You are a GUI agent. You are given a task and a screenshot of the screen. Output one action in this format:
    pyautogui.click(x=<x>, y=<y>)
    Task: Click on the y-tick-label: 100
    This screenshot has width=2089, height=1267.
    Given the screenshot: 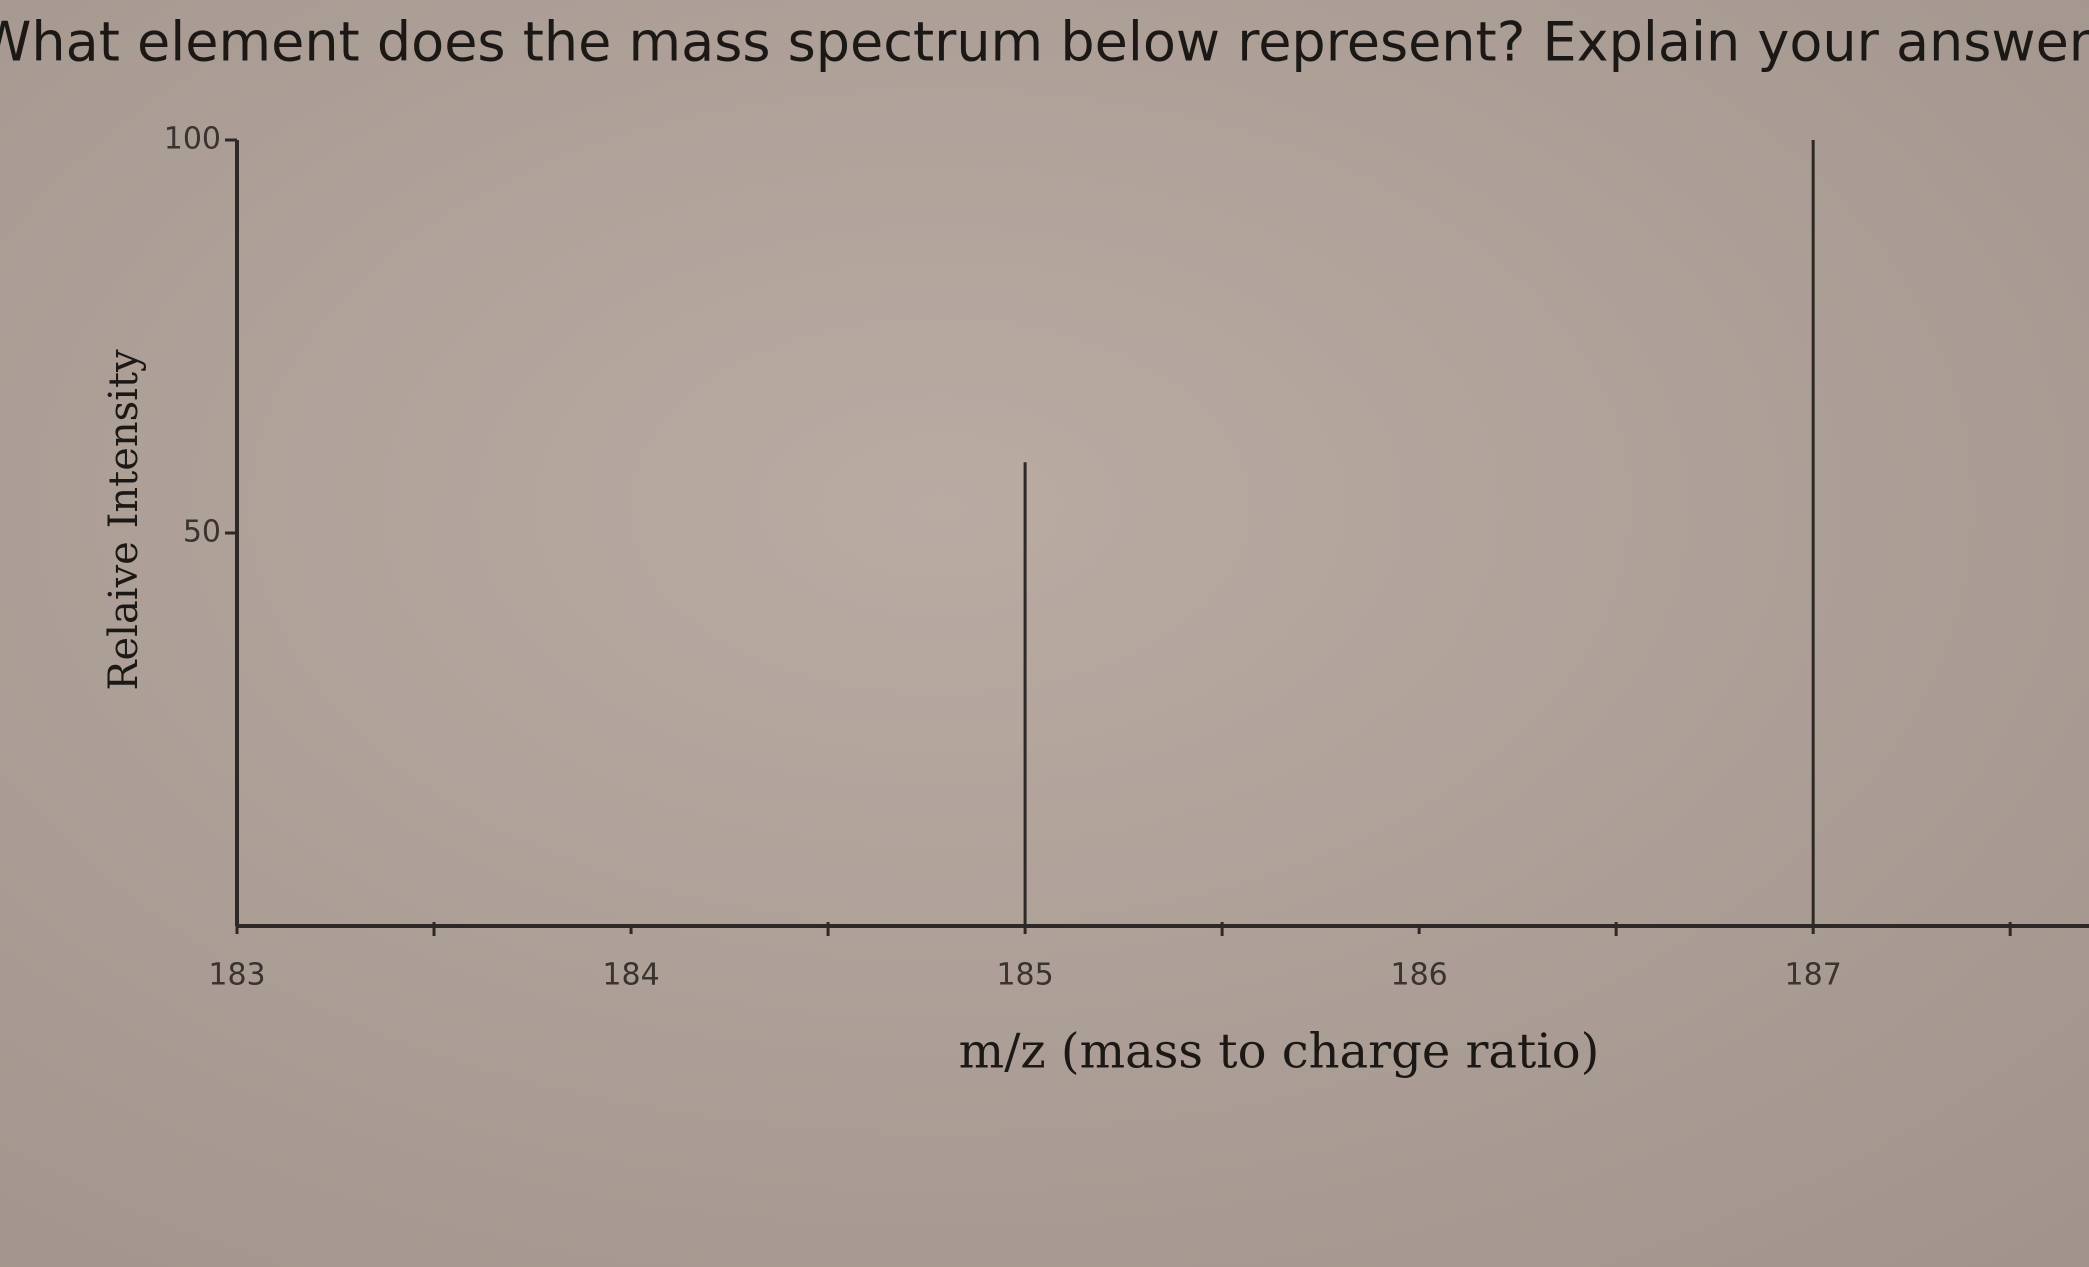 What is the action you would take?
    pyautogui.click(x=192, y=139)
    